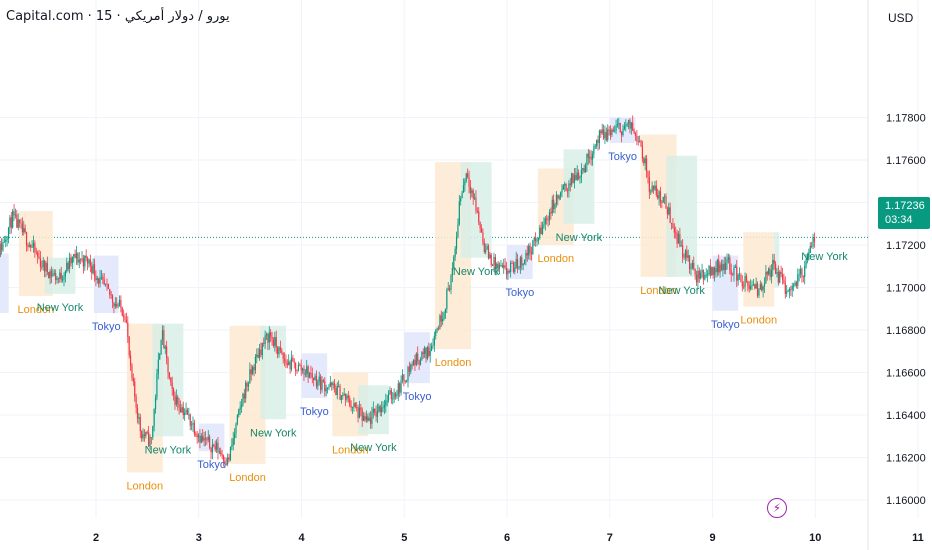 The height and width of the screenshot is (550, 932). What do you see at coordinates (815, 538) in the screenshot?
I see `date-tick-label: 10` at bounding box center [815, 538].